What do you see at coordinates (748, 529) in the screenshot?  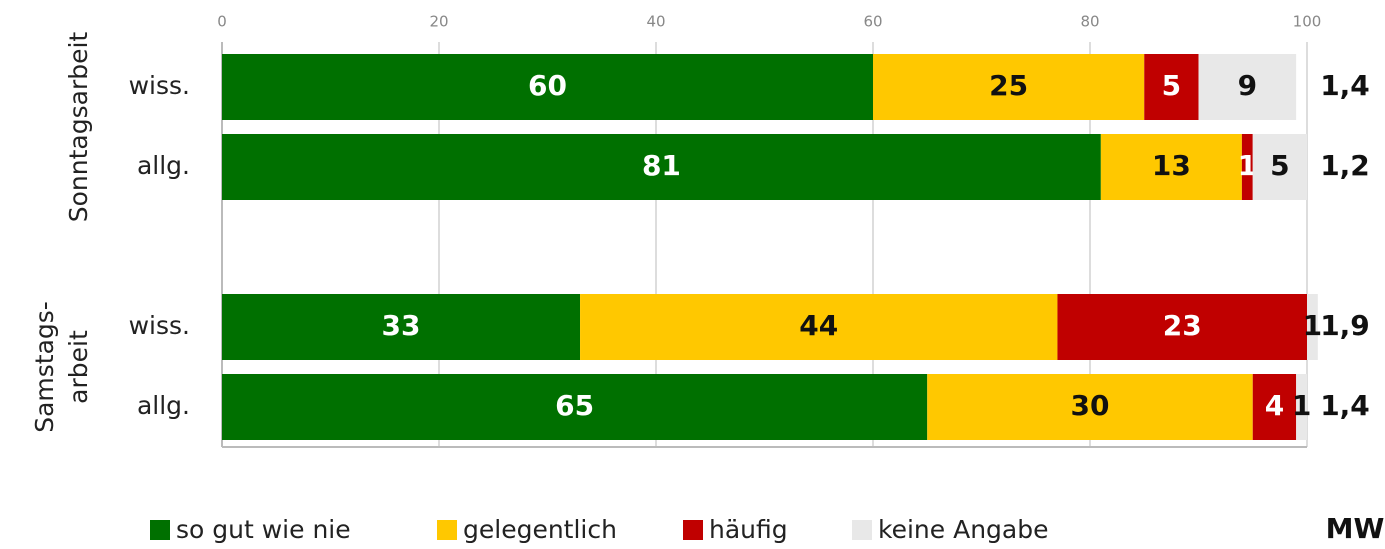 I see `legend-label: häufig` at bounding box center [748, 529].